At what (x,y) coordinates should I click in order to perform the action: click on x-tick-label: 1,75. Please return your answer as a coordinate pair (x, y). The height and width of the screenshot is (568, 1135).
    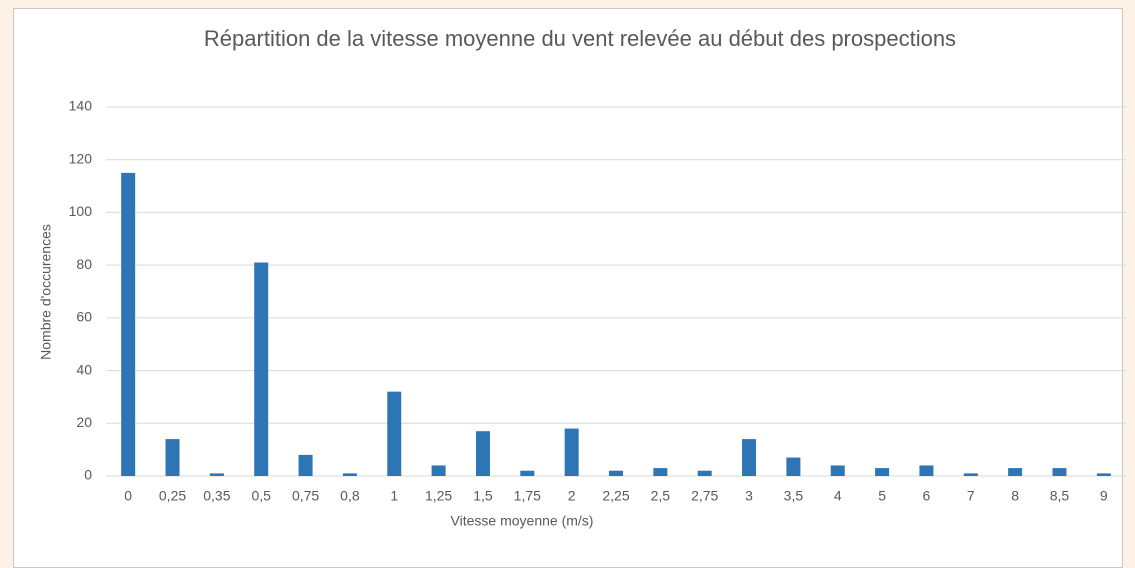
    Looking at the image, I should click on (527, 496).